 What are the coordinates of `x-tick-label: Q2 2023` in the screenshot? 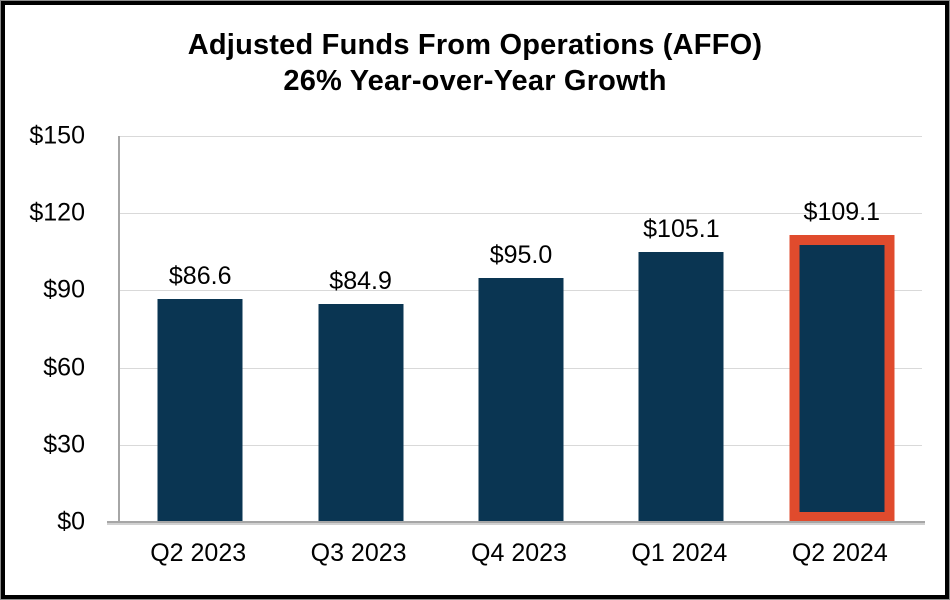 It's located at (198, 553).